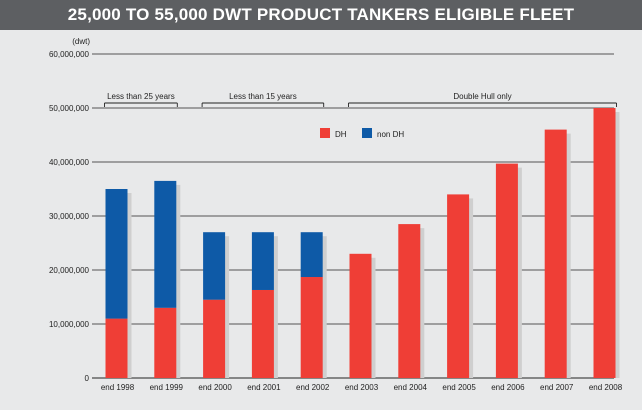  What do you see at coordinates (263, 96) in the screenshot?
I see `annotation-label: Less than 15 years` at bounding box center [263, 96].